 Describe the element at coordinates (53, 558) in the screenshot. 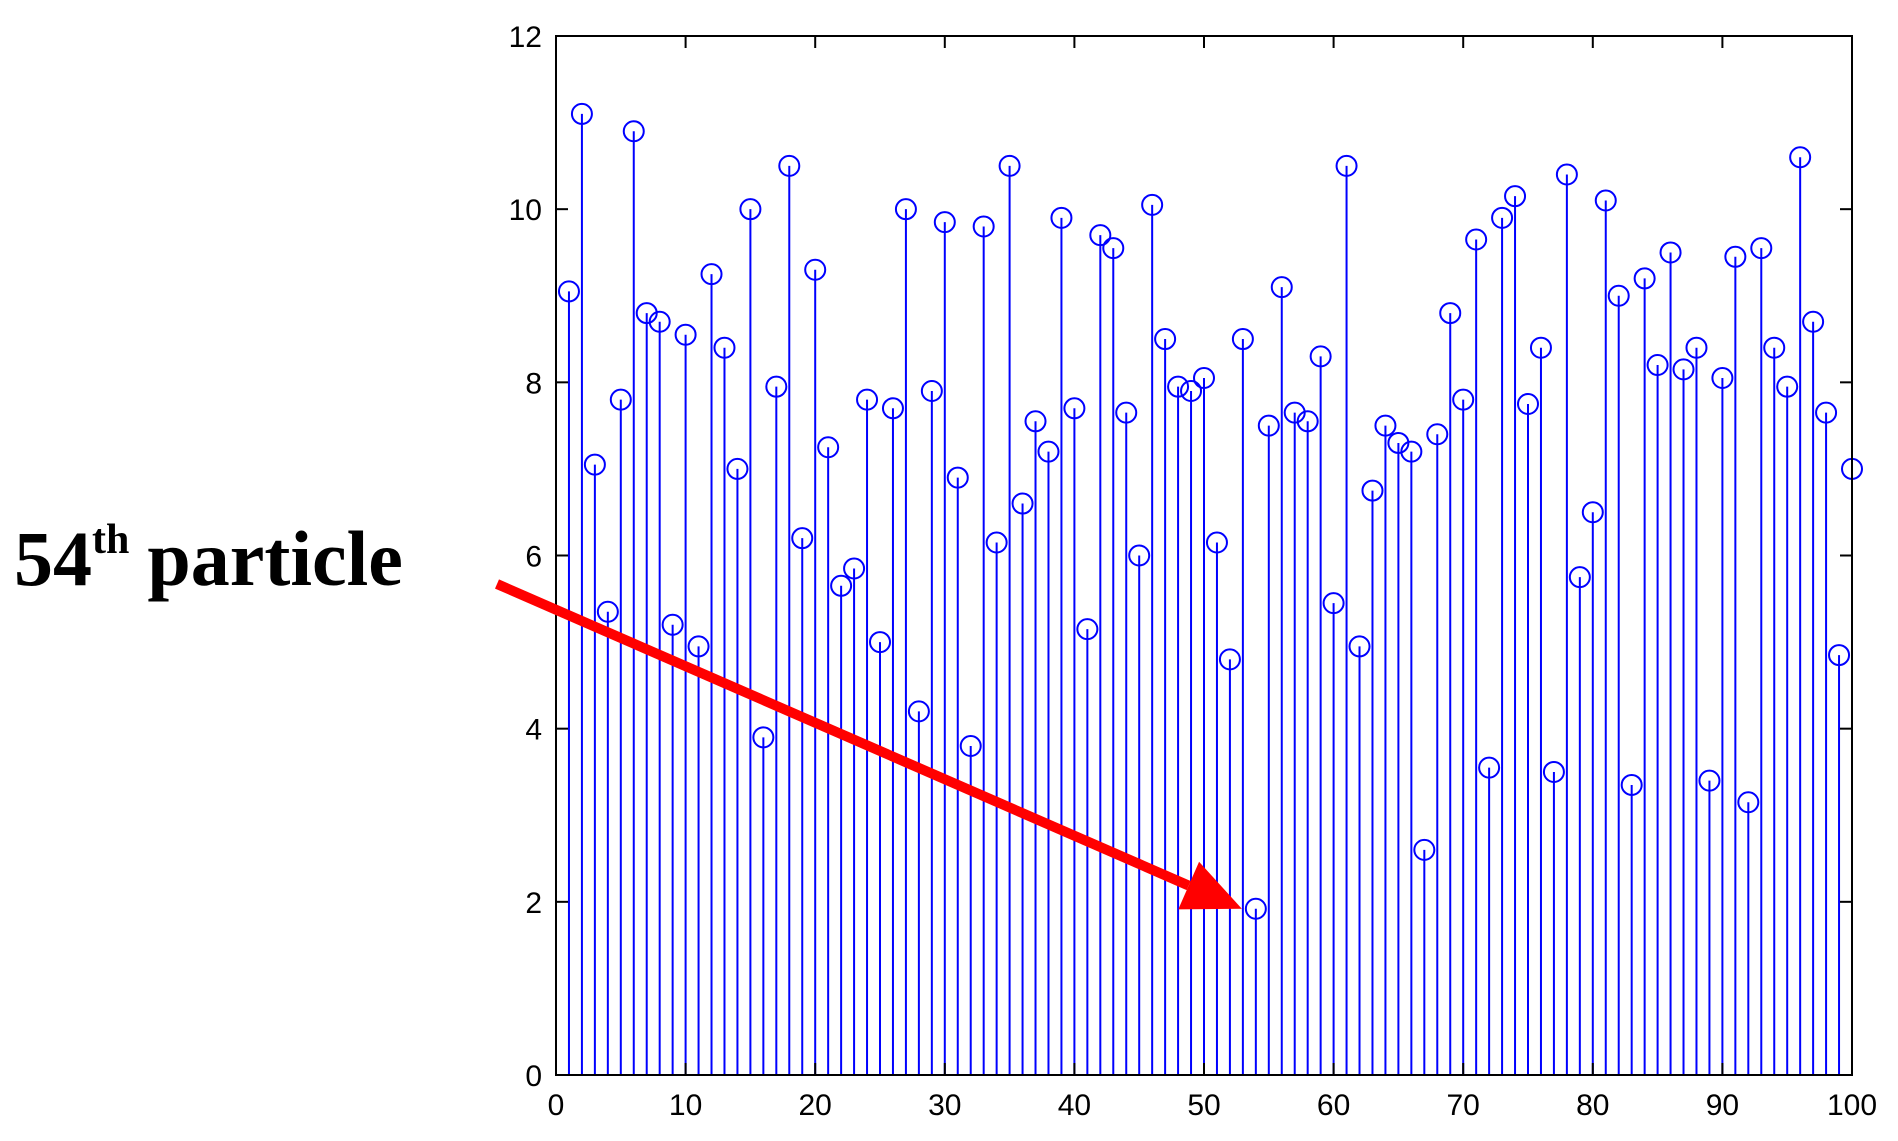

I see `annotation-number: 54` at that location.